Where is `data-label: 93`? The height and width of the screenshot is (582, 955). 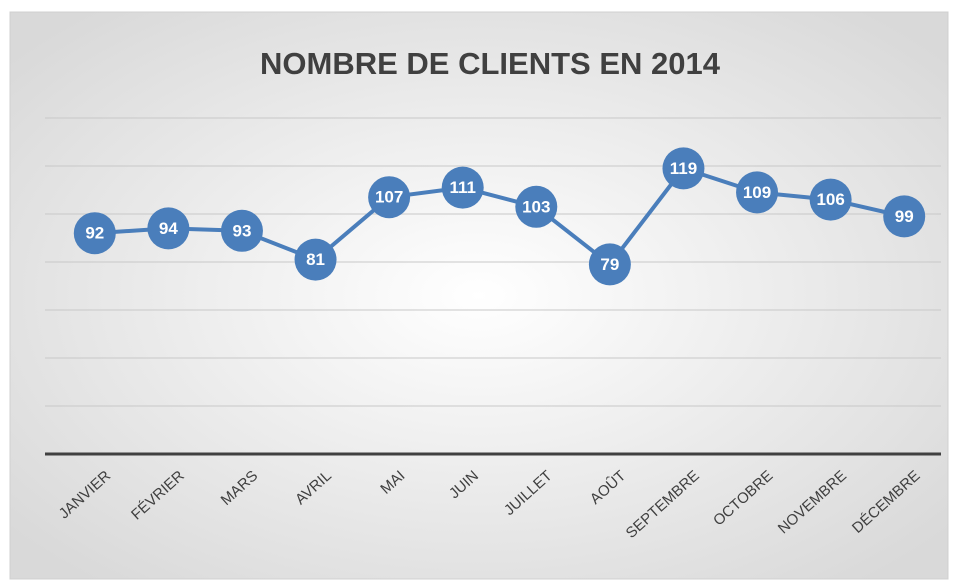
data-label: 93 is located at coordinates (241, 230).